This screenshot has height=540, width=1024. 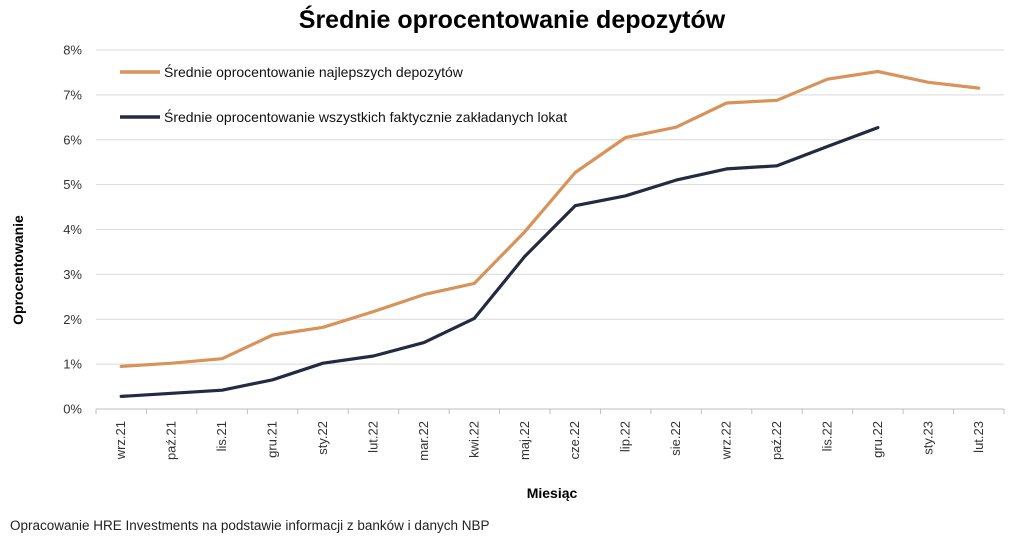 What do you see at coordinates (826, 436) in the screenshot?
I see `x-tick-label: lis.22` at bounding box center [826, 436].